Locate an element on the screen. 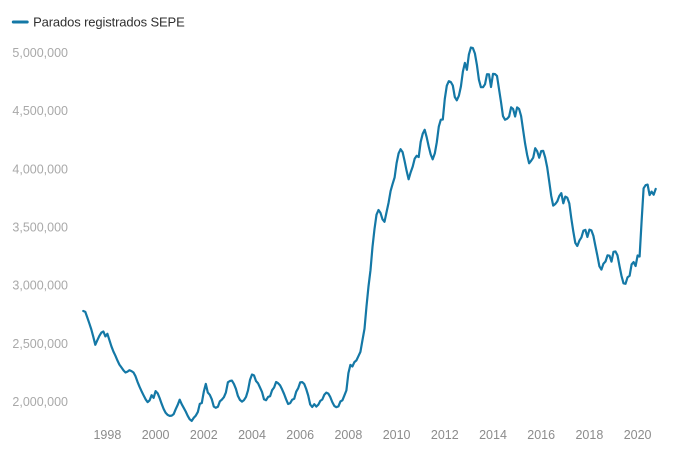 The width and height of the screenshot is (680, 461). svg-text: 1998 is located at coordinates (107, 435).